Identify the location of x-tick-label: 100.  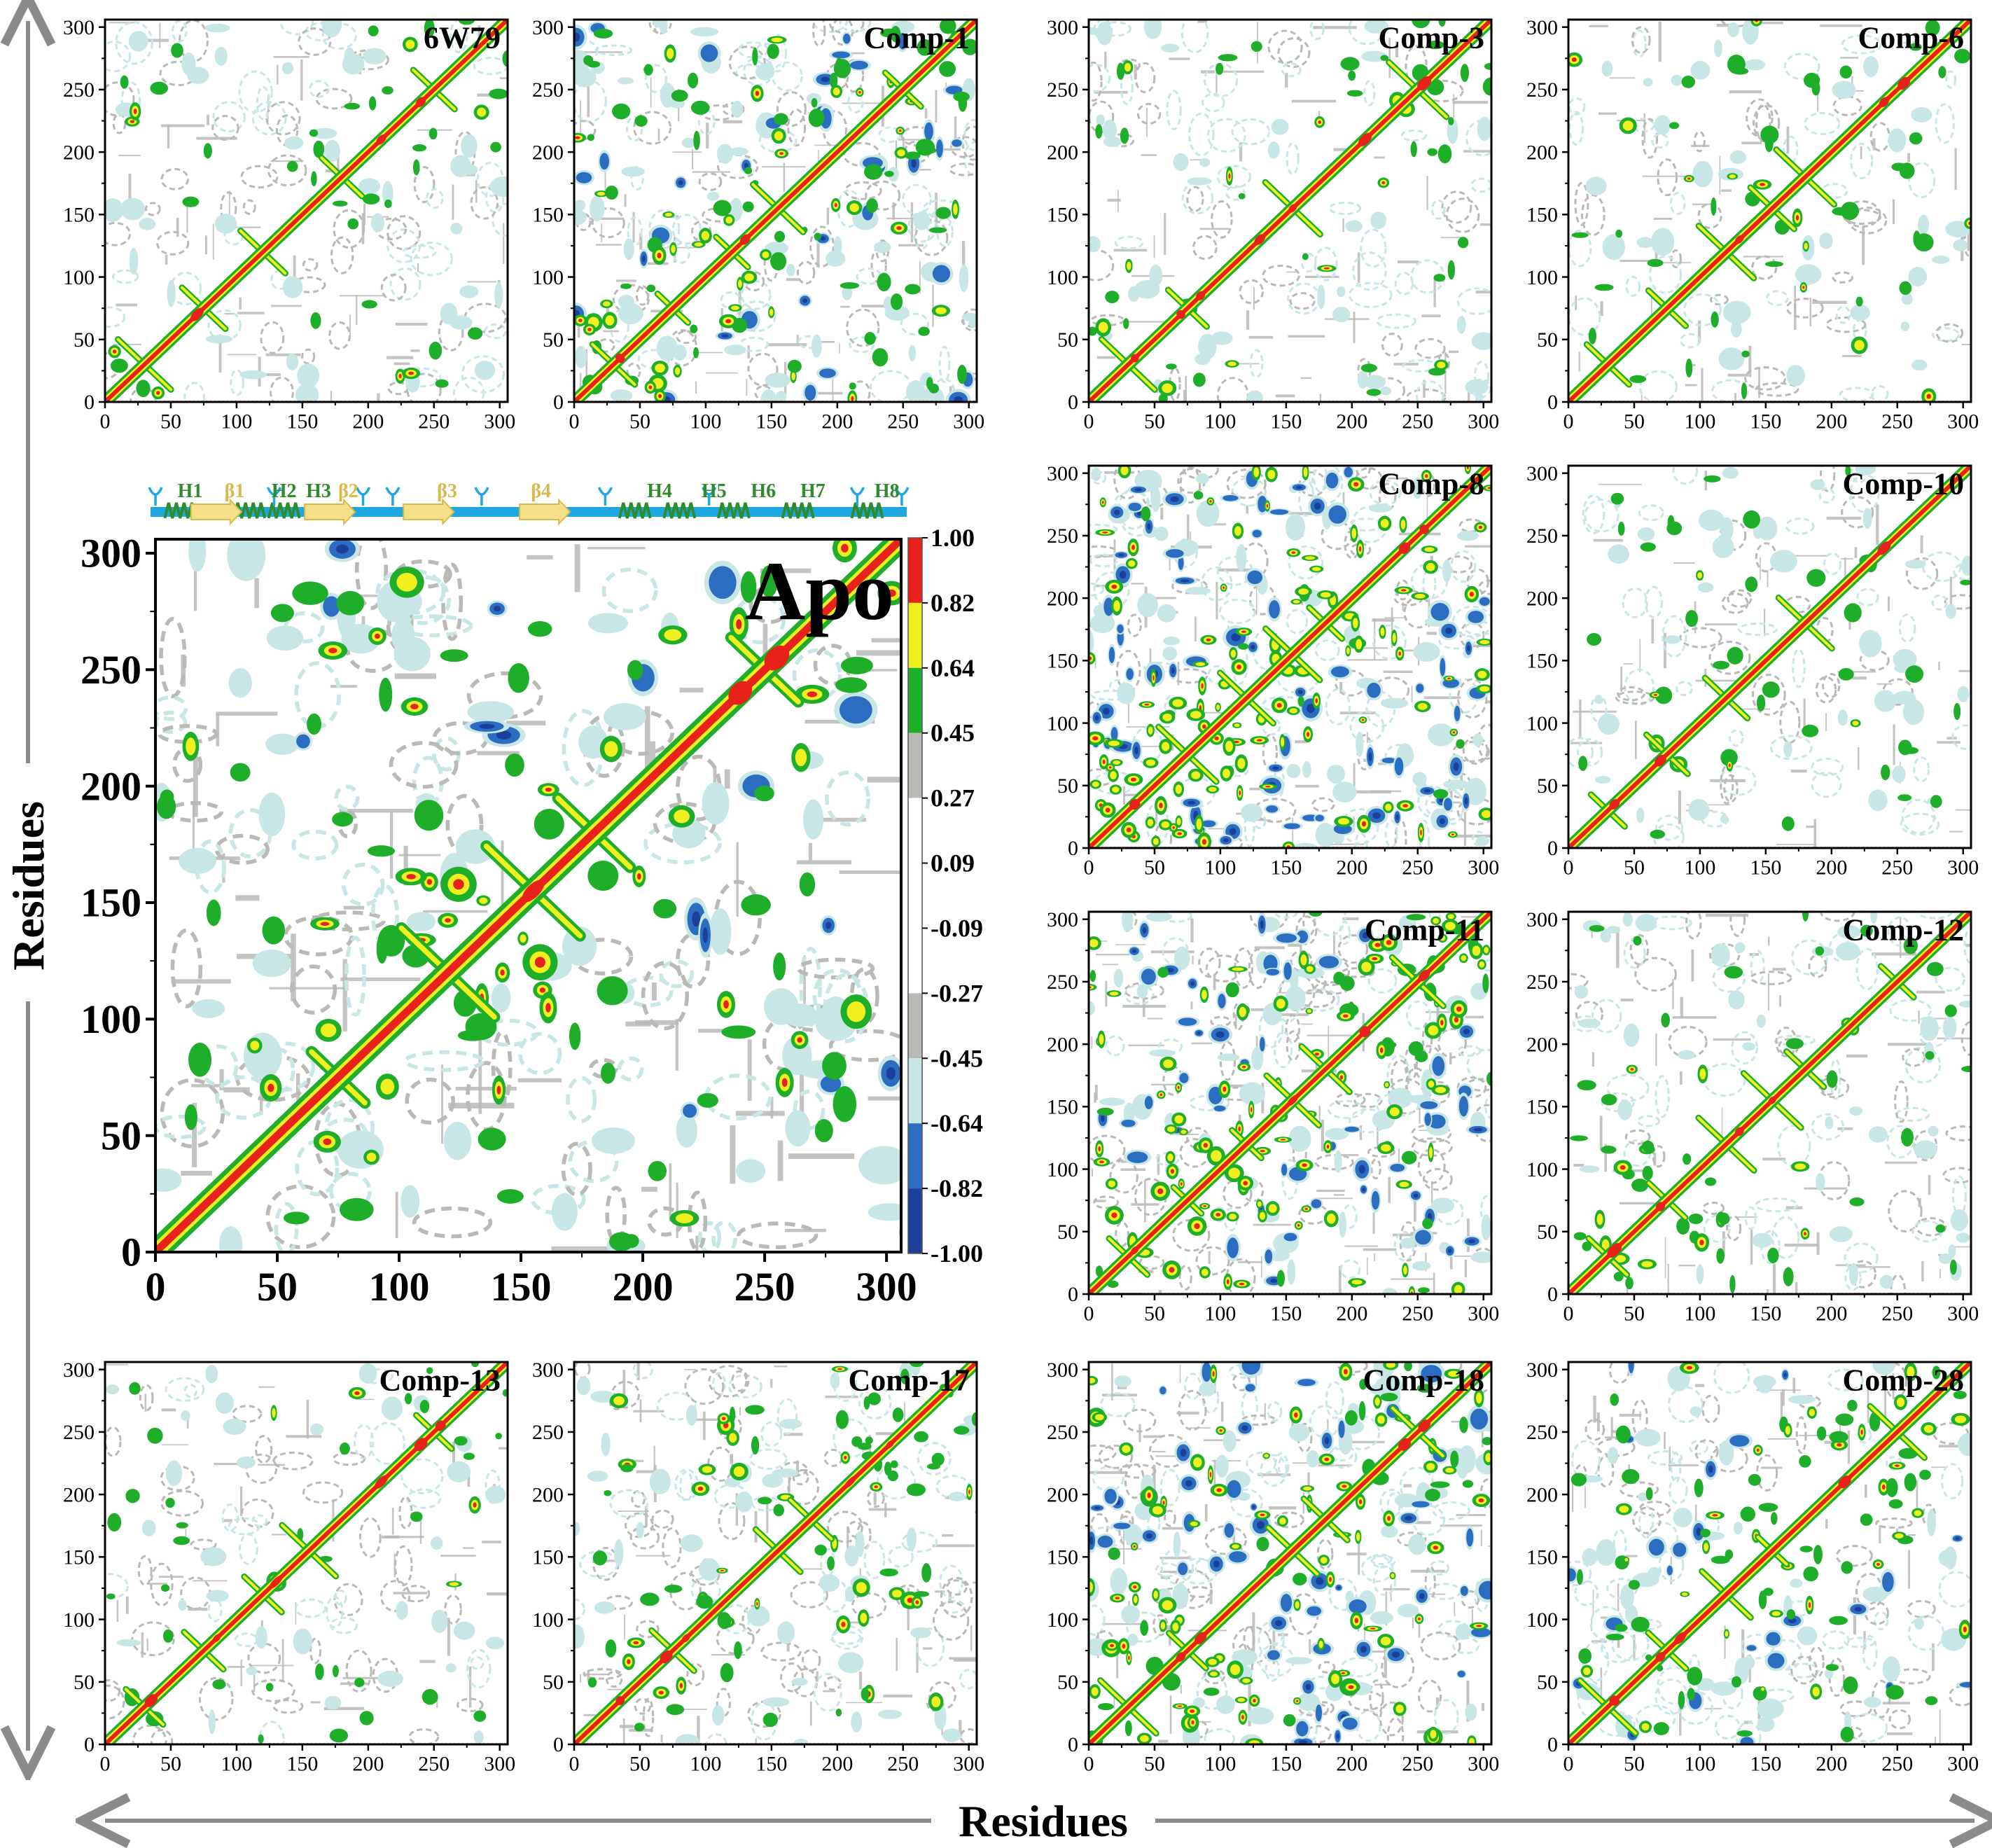
(1699, 421).